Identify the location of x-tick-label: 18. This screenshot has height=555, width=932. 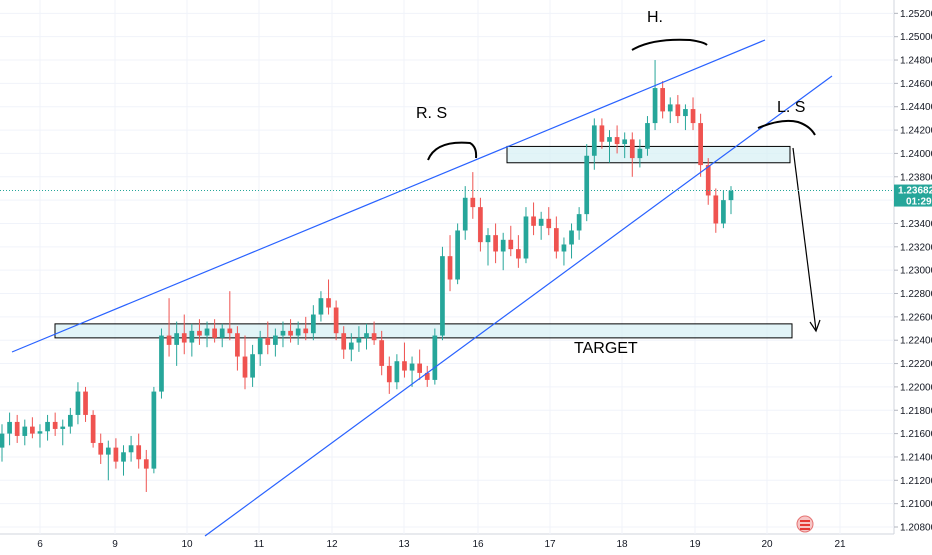
(622, 544).